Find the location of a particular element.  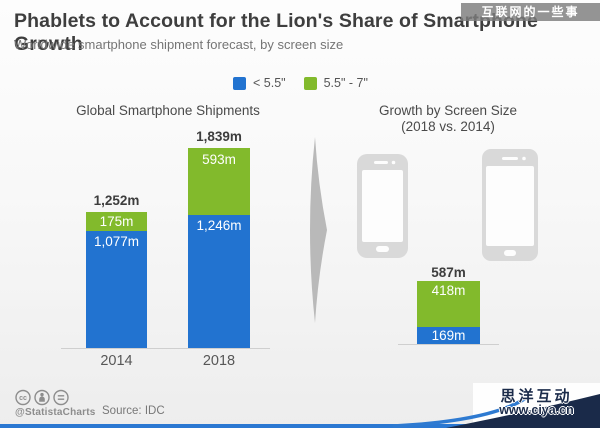

right-chart-title: Growth by Screen Size (2018 vs. 2014) is located at coordinates (448, 118).